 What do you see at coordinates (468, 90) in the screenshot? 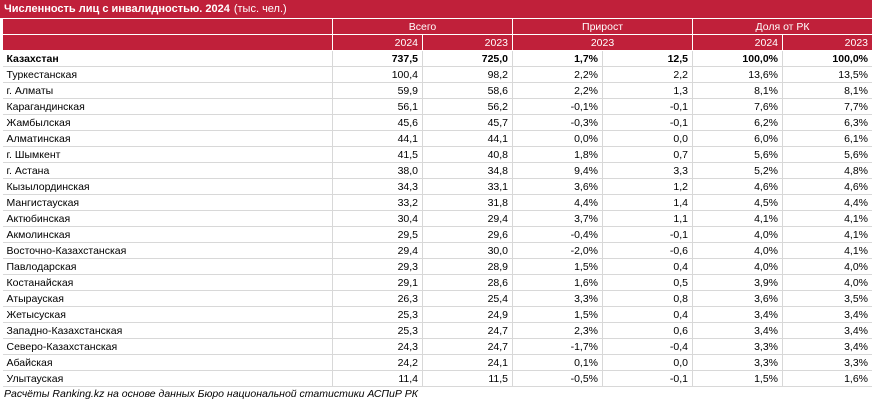
I see `total-2023-cell: 58,6` at bounding box center [468, 90].